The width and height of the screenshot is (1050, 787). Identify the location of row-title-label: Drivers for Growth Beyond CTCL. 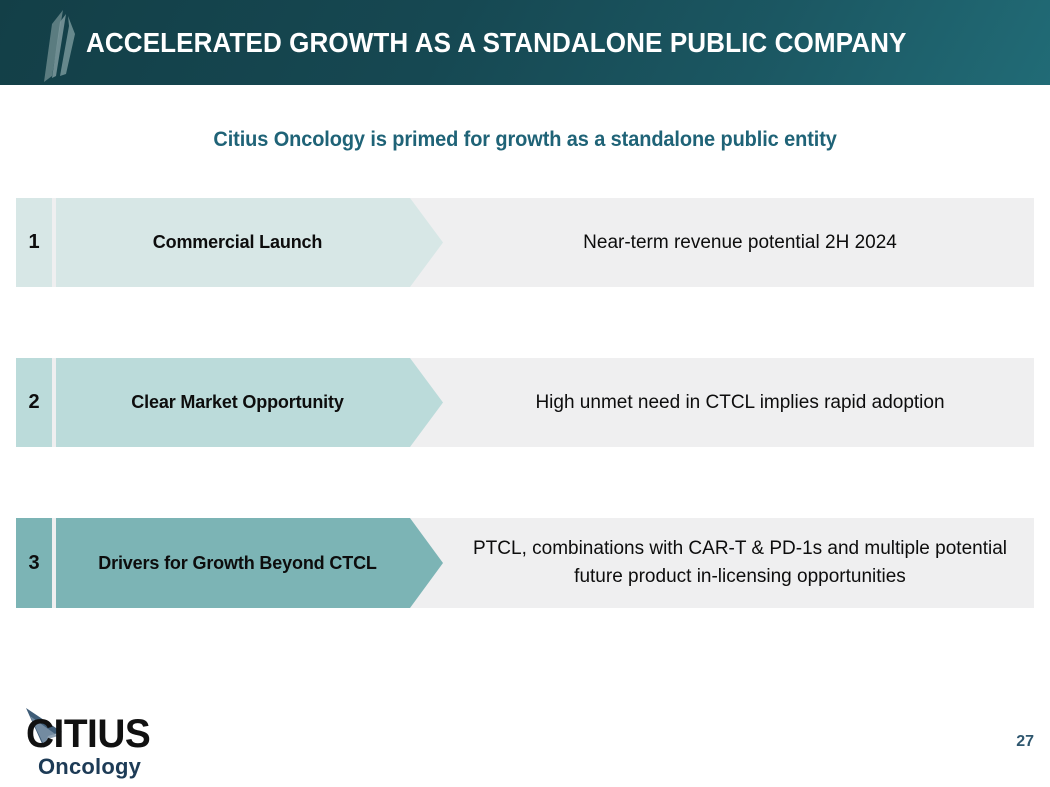
(237, 562).